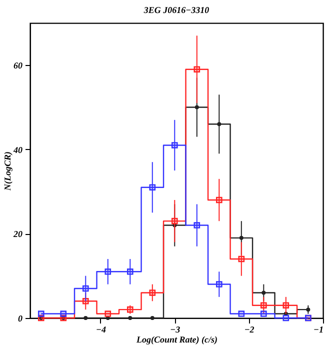 The height and width of the screenshot is (346, 329). What do you see at coordinates (249, 329) in the screenshot?
I see `x-tick-label: −2` at bounding box center [249, 329].